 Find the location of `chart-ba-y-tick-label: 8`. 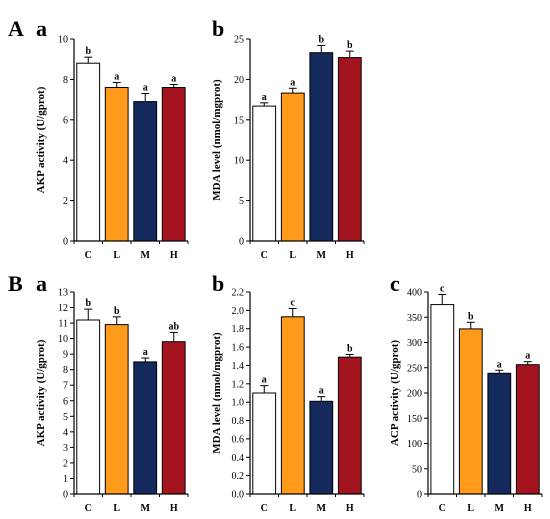

chart-ba-y-tick-label: 8 is located at coordinates (65, 370).